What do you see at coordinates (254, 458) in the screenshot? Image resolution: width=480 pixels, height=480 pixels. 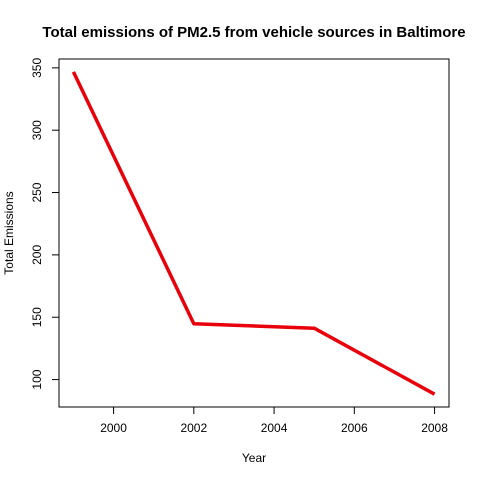 I see `x-axis-label: Year` at bounding box center [254, 458].